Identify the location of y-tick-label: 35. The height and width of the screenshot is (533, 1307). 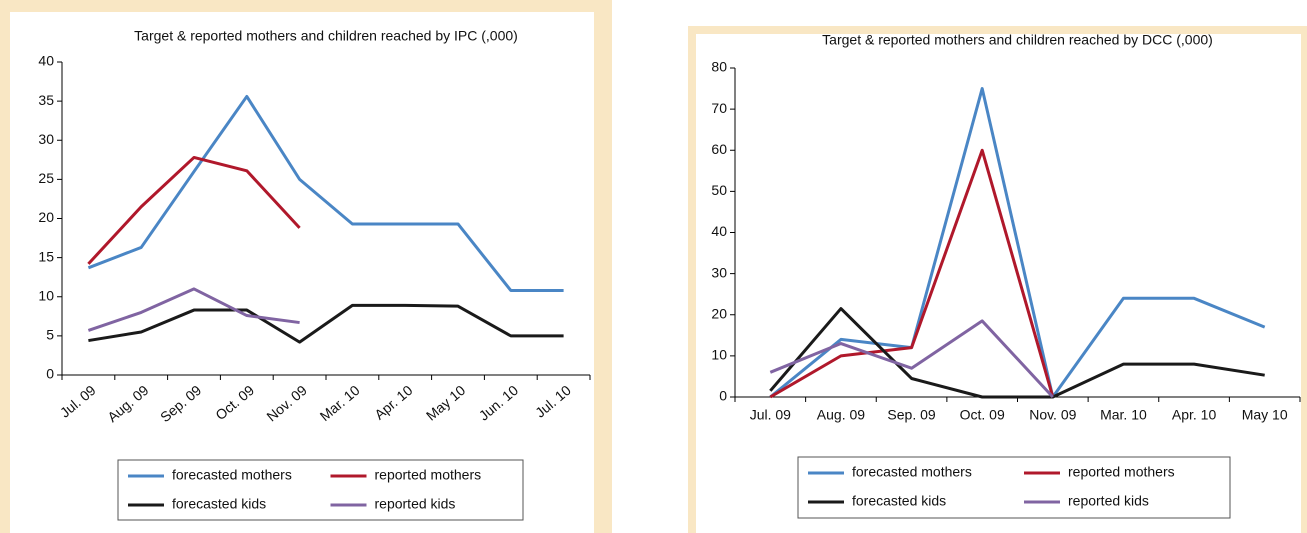
(46, 100).